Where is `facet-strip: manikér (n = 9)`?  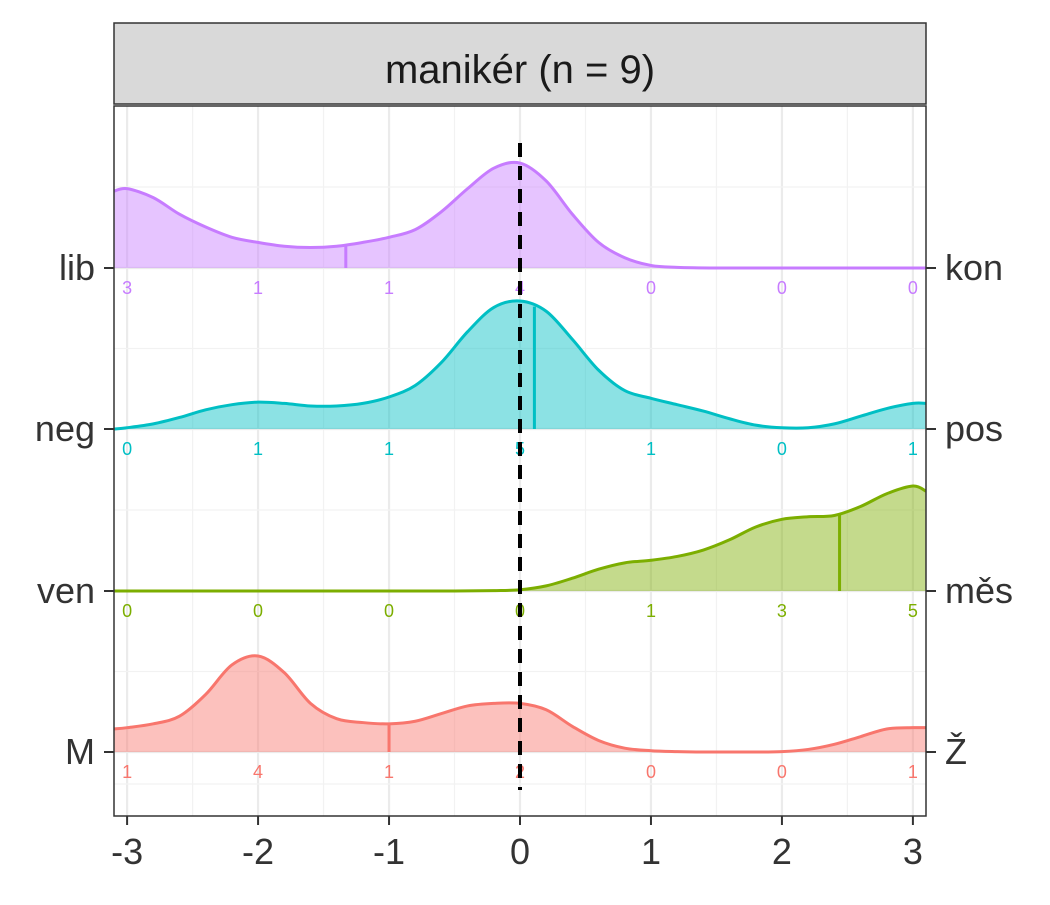
facet-strip: manikér (n = 9) is located at coordinates (520, 63).